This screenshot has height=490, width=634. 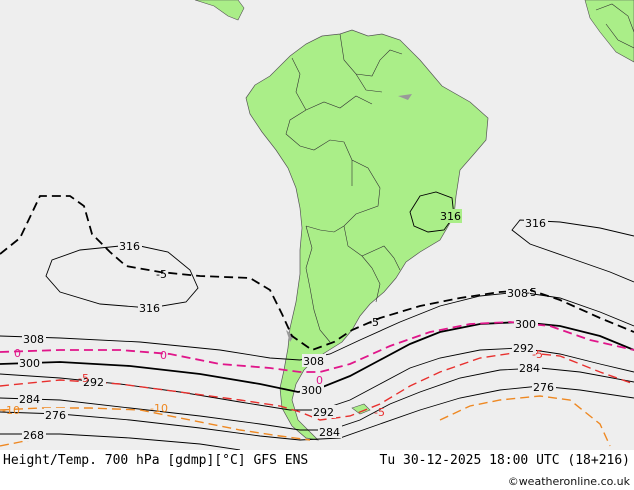 What do you see at coordinates (379, 412) in the screenshot?
I see `temp-label-neg5-e: -5` at bounding box center [379, 412].